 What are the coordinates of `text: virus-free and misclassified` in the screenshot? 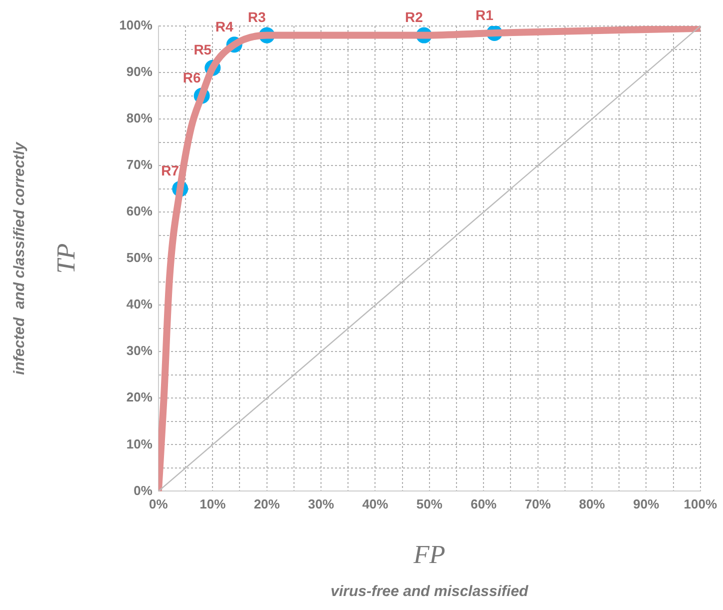 It's located at (430, 591).